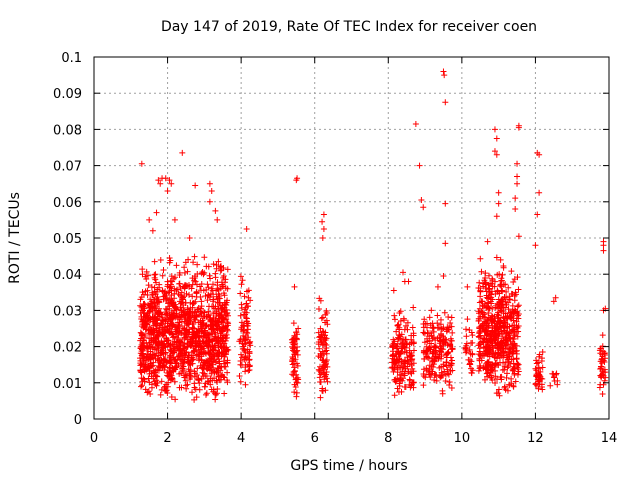  Describe the element at coordinates (348, 466) in the screenshot. I see `x-axis-label: GPS time / hours` at that location.